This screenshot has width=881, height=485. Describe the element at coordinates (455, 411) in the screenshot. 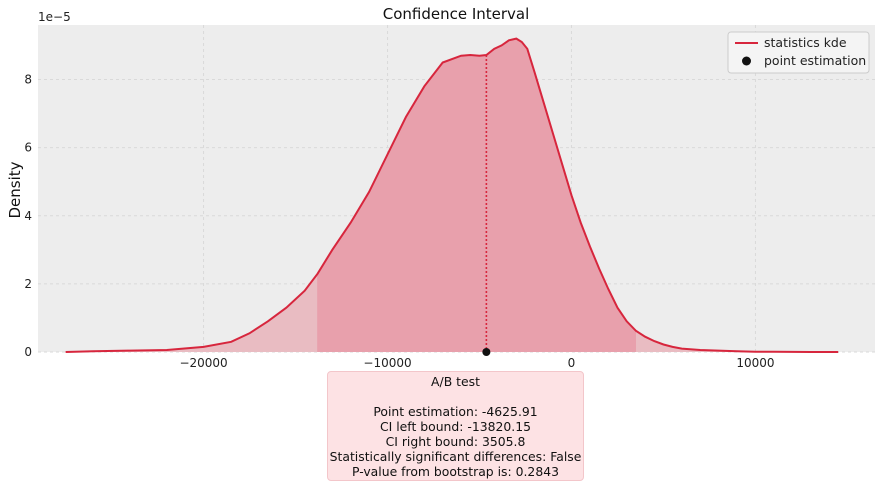

I see `summary-point-estimation: Point estimation: -4625.91` at that location.